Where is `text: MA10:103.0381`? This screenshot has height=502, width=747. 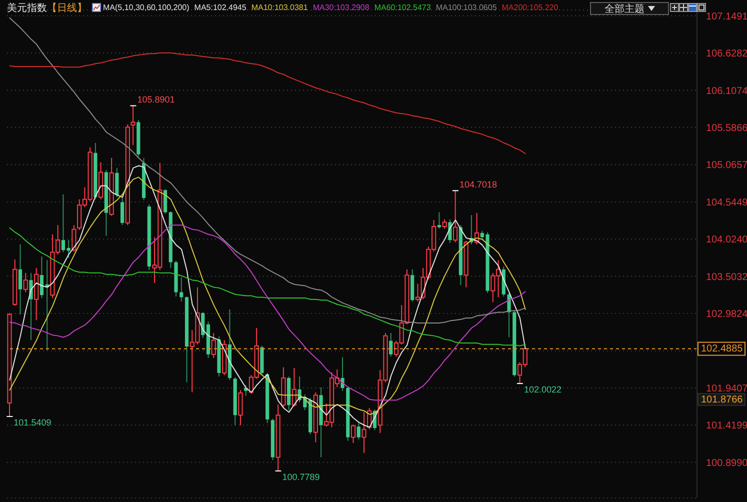
text: MA10:103.0381 is located at coordinates (279, 7).